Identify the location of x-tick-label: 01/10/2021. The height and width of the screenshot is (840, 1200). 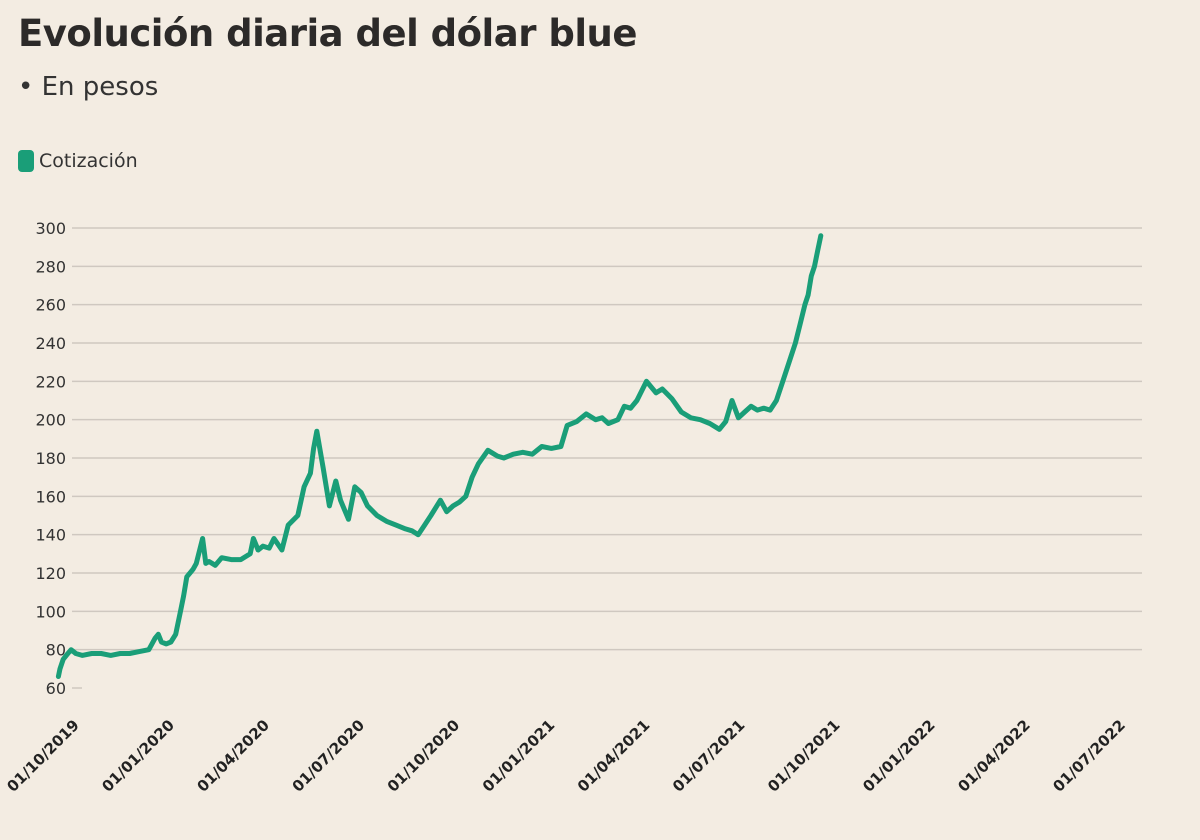
(804, 756).